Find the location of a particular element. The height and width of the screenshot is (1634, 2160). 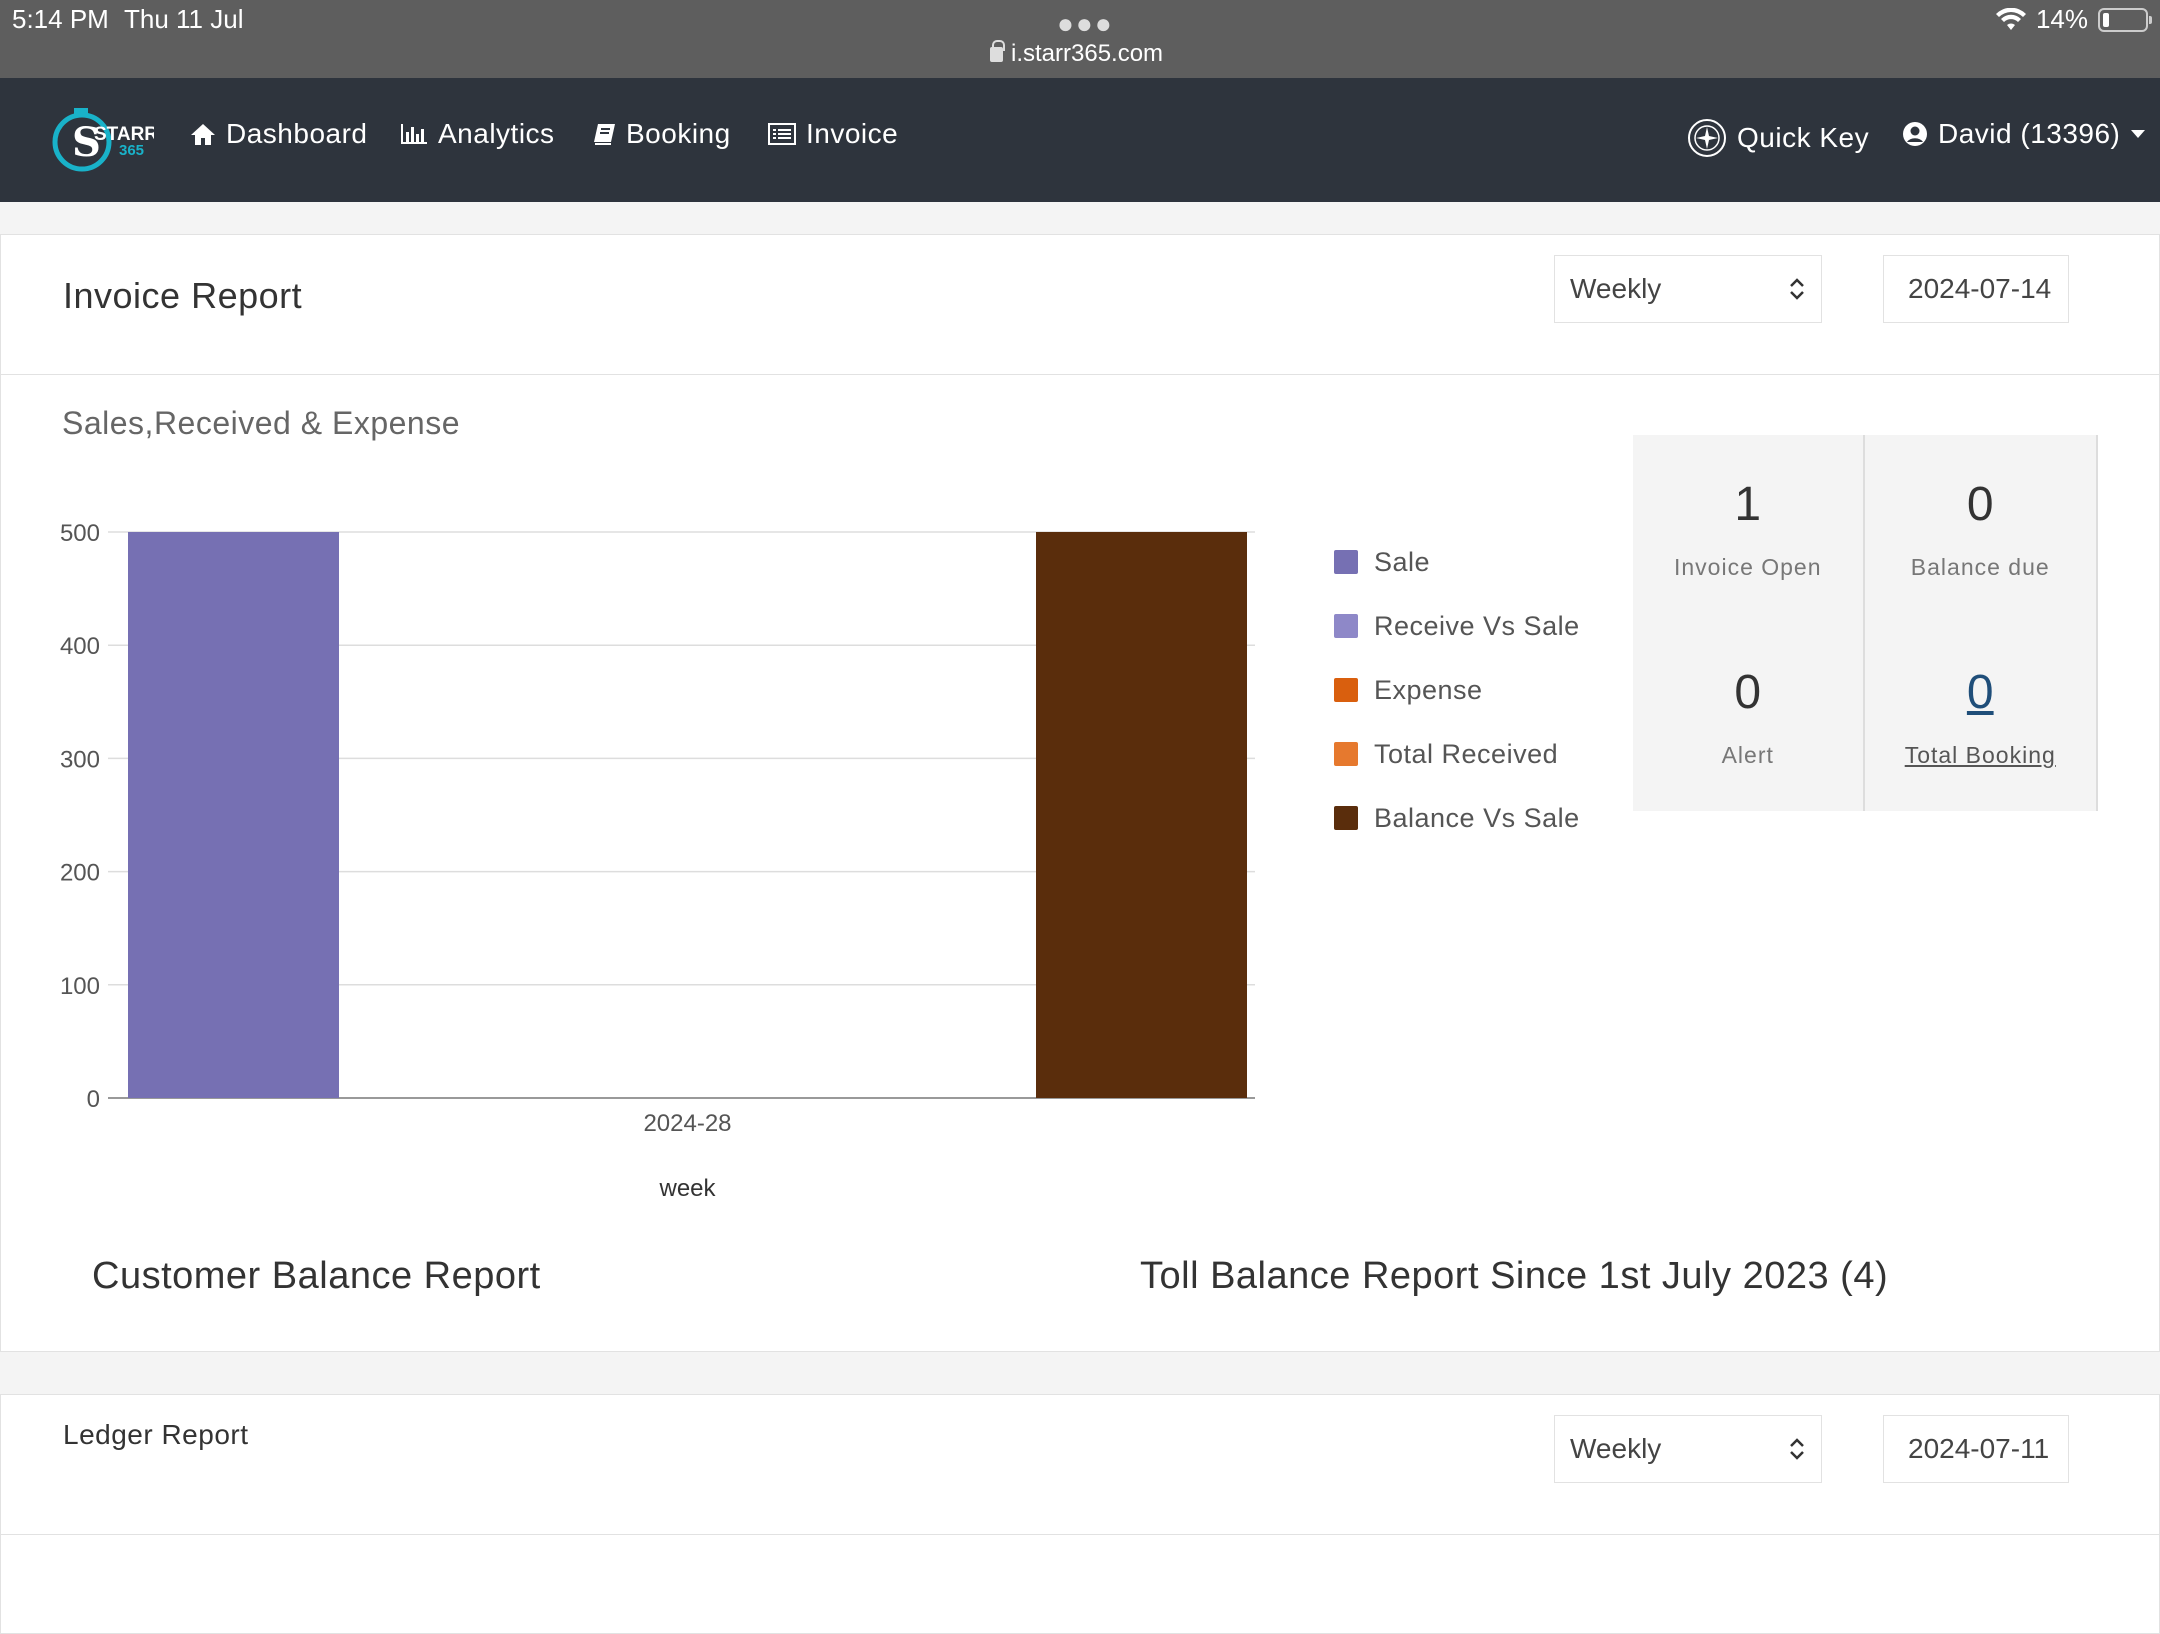

bar-chart-icon is located at coordinates (414, 134).